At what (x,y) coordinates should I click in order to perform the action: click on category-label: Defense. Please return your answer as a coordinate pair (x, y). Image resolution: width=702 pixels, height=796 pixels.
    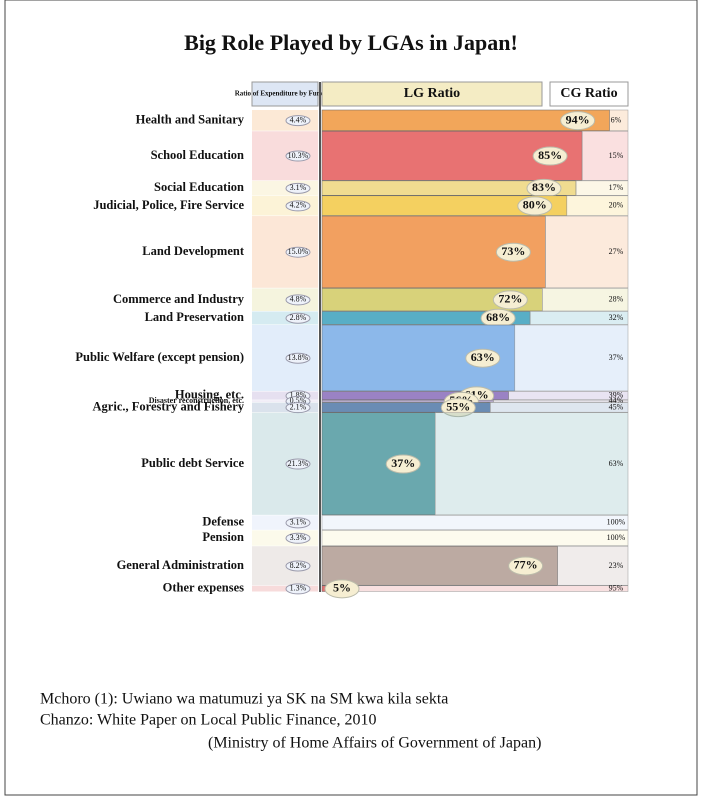
    Looking at the image, I should click on (223, 522).